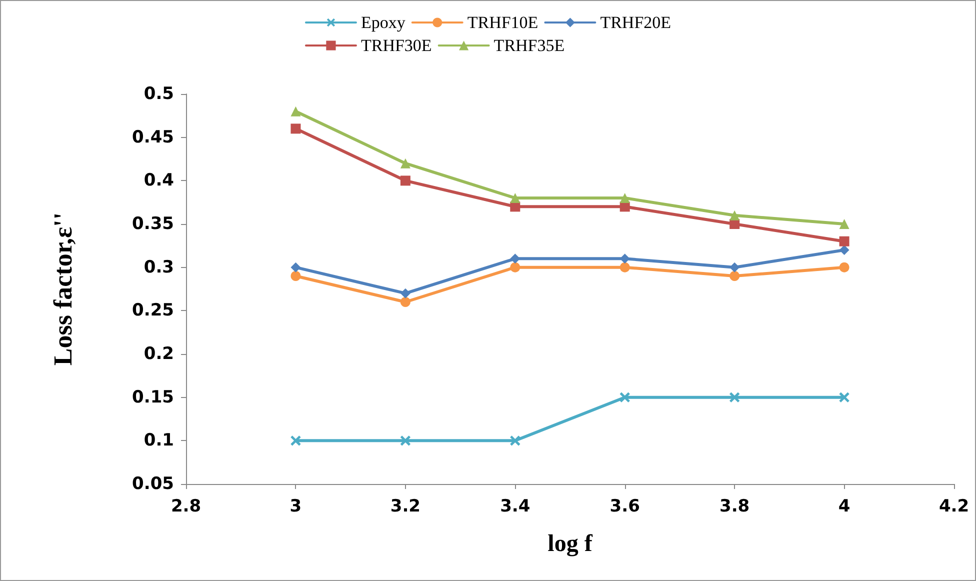 The width and height of the screenshot is (976, 581). What do you see at coordinates (153, 224) in the screenshot?
I see `y-tick-label: 0.35` at bounding box center [153, 224].